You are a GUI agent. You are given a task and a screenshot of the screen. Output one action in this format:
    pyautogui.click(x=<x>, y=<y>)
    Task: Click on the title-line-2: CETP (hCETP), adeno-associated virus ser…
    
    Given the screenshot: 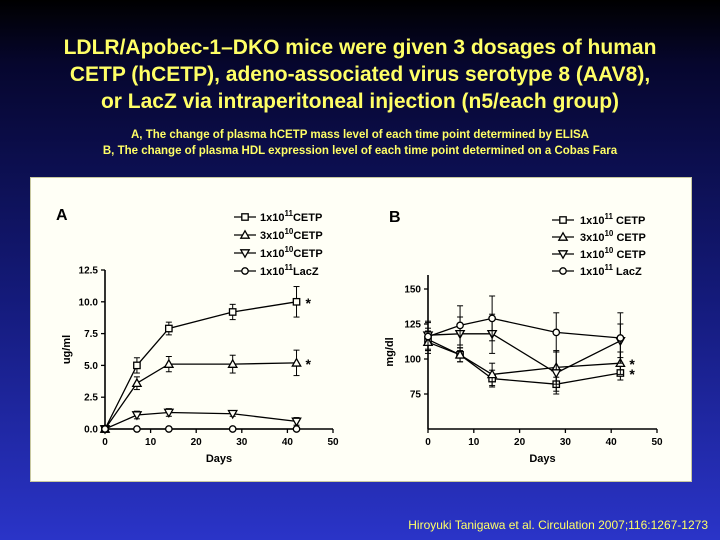 What is the action you would take?
    pyautogui.click(x=360, y=74)
    